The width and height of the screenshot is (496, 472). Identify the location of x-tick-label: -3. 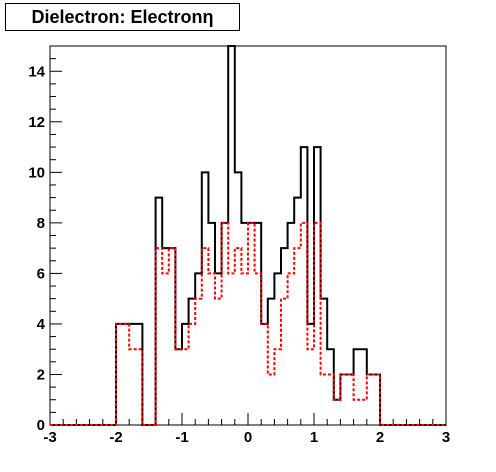
(49, 437).